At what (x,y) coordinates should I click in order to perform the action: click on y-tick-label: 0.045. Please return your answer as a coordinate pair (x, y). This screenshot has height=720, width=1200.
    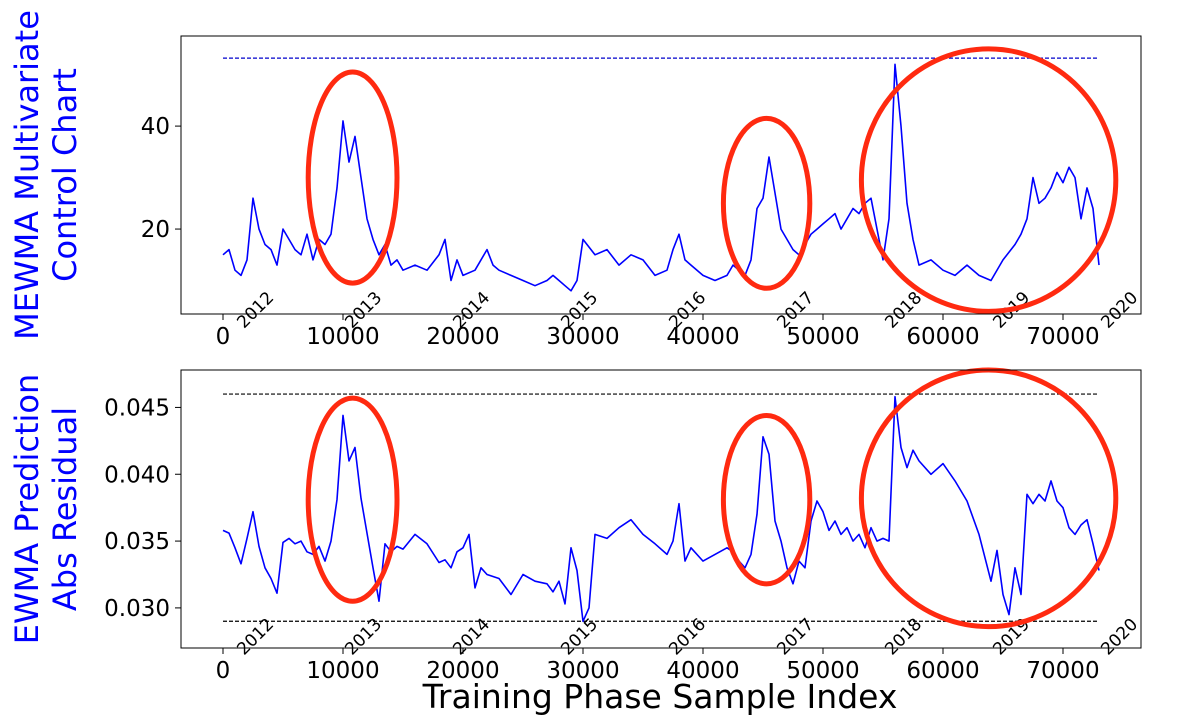
    Looking at the image, I should click on (137, 408).